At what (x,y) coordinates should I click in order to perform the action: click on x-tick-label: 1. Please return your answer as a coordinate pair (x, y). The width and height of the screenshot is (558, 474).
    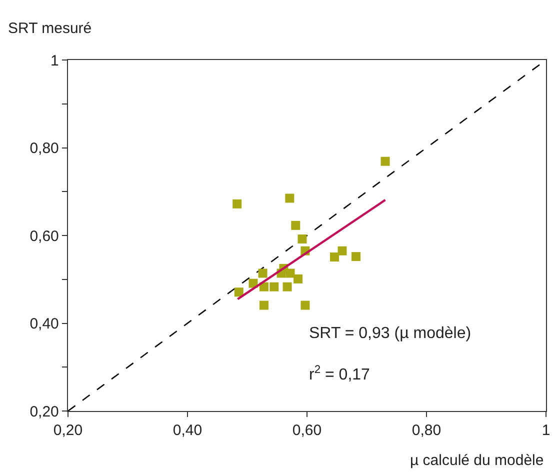
    Looking at the image, I should click on (546, 431).